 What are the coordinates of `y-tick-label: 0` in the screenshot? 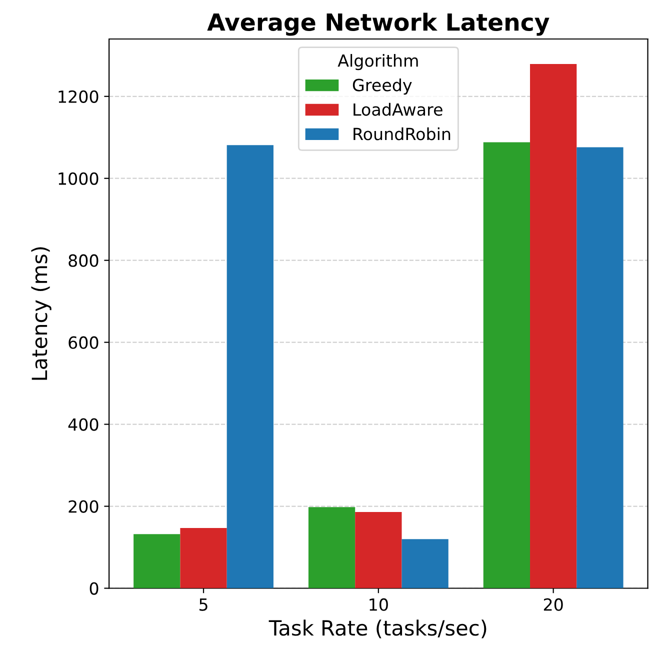 It's located at (94, 588).